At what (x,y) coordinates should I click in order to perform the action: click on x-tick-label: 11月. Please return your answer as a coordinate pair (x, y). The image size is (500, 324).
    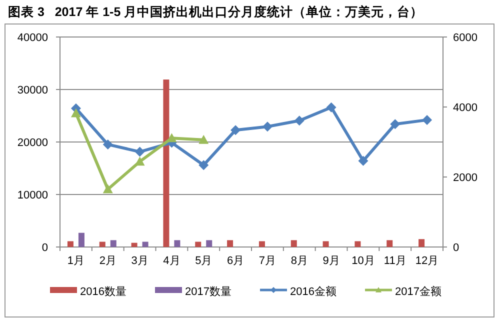
    Looking at the image, I should click on (395, 261).